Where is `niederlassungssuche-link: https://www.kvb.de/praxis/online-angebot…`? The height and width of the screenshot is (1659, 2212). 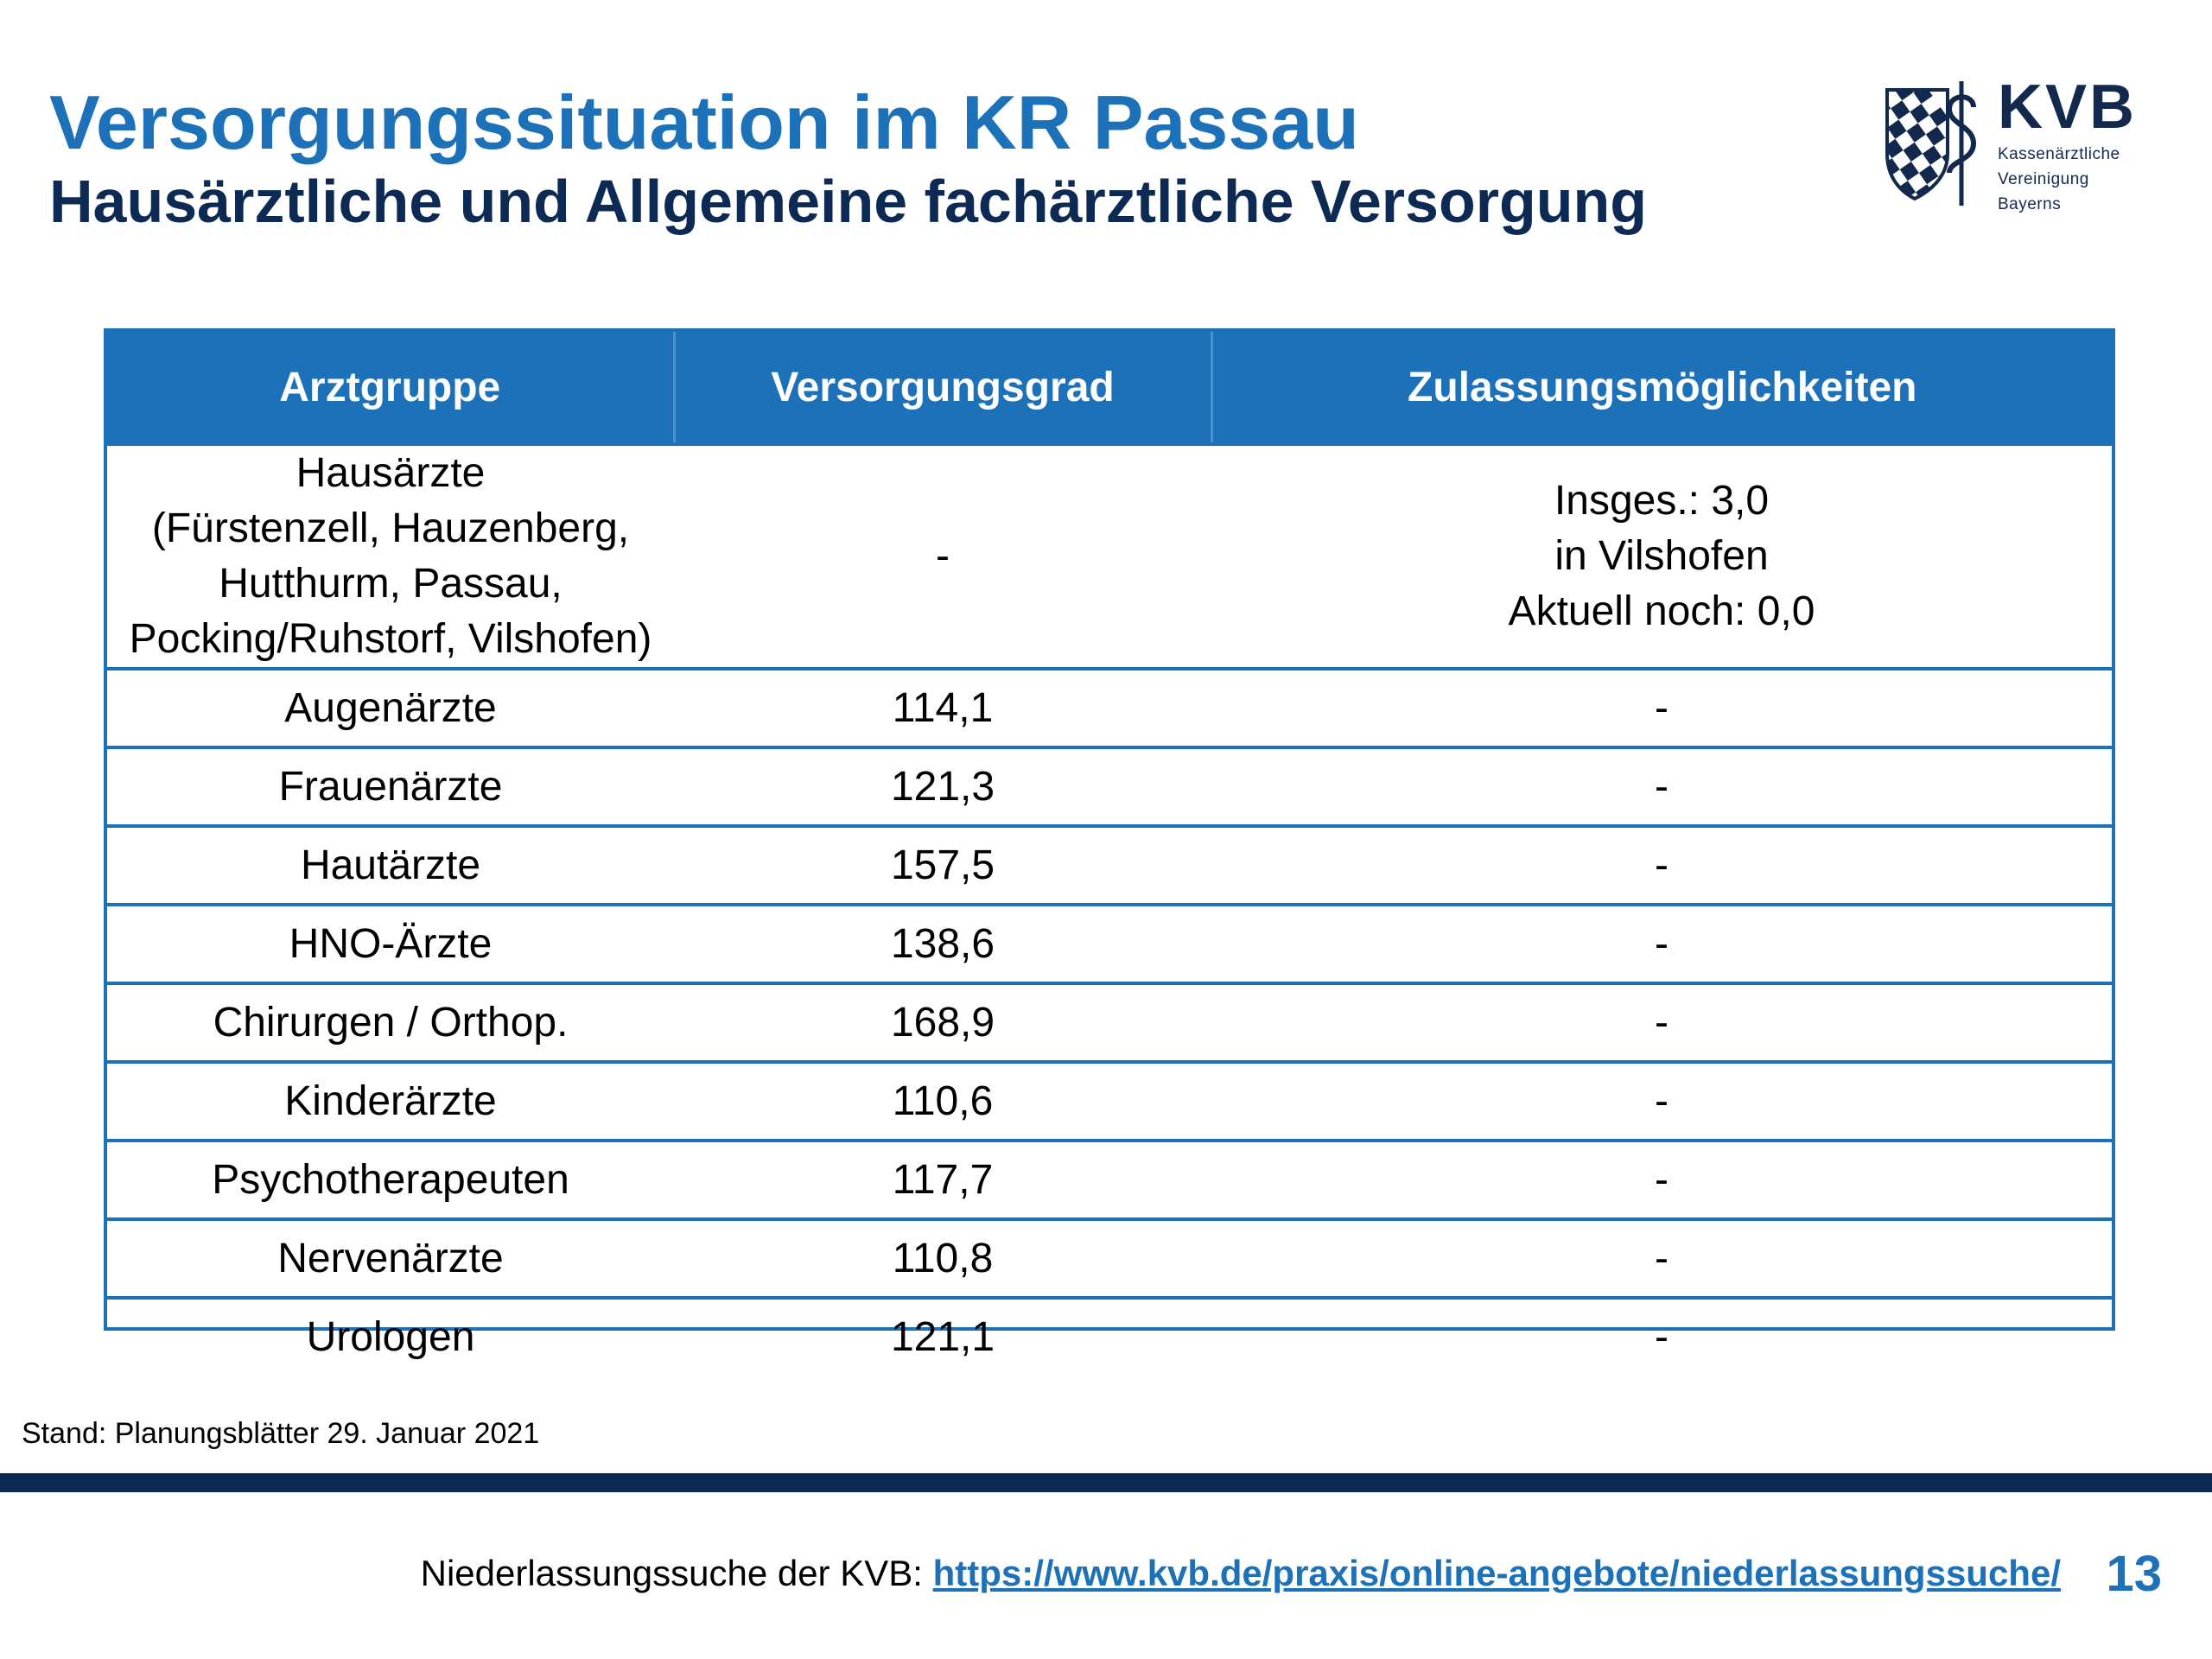 niederlassungssuche-link: https://www.kvb.de/praxis/online-angebot… is located at coordinates (1496, 1573).